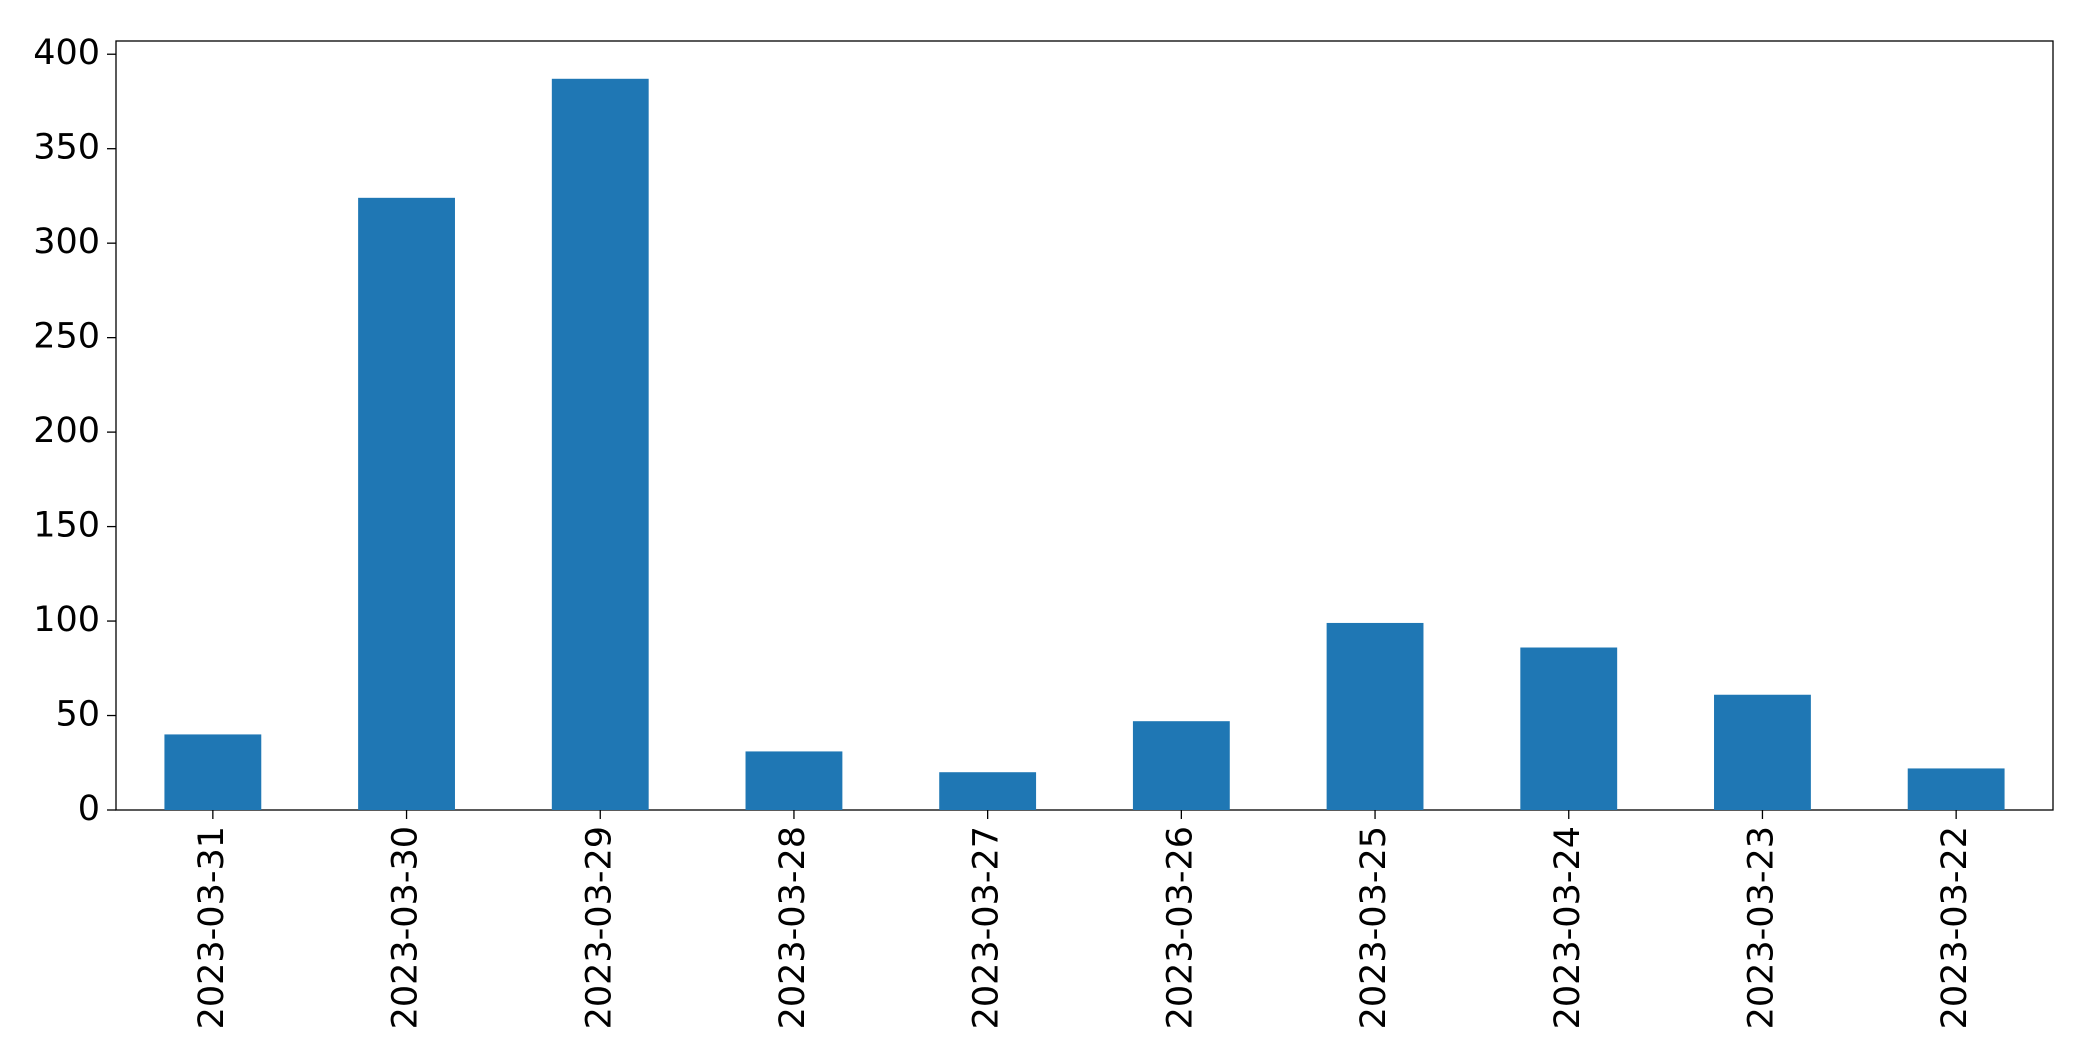 The image size is (2093, 1063). Describe the element at coordinates (66, 148) in the screenshot. I see `y-tick-label: 350` at that location.